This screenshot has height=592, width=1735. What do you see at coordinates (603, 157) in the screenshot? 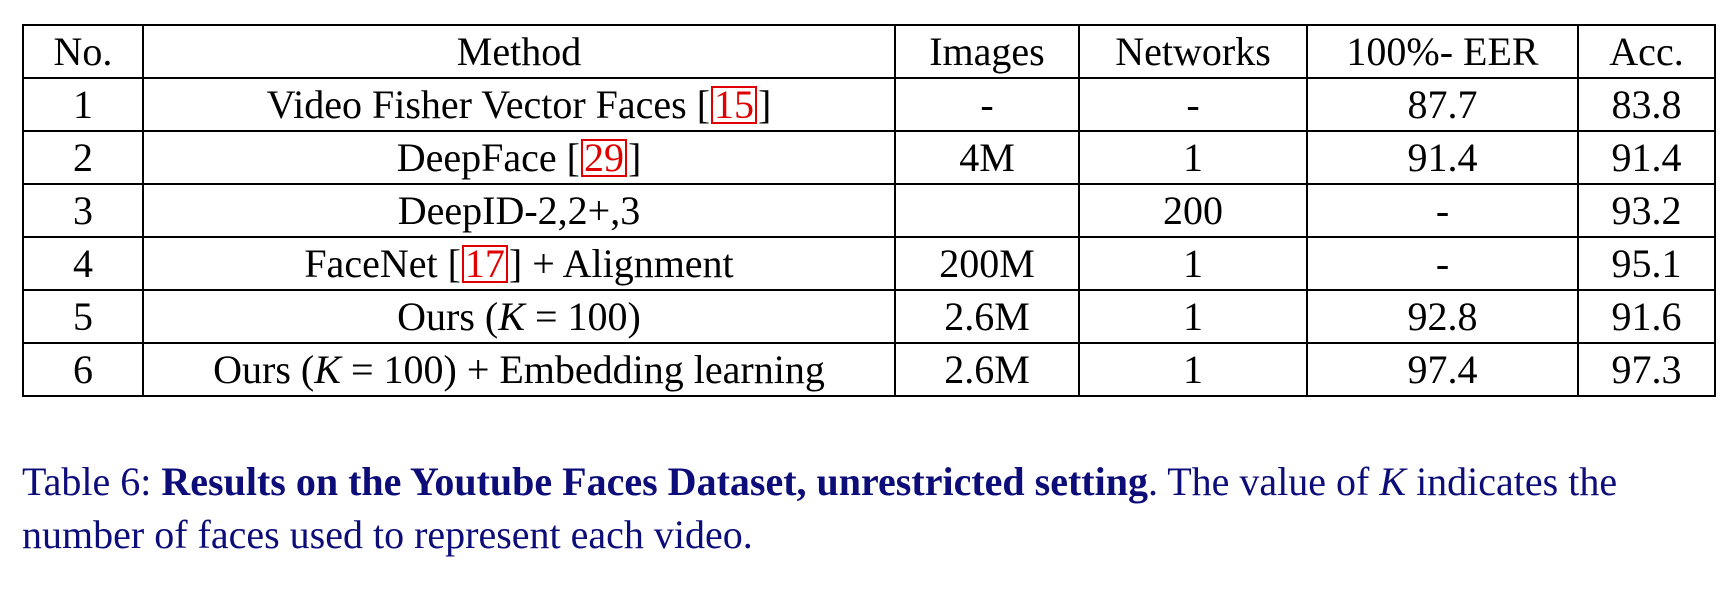
I see `citation-link: 29` at bounding box center [603, 157].